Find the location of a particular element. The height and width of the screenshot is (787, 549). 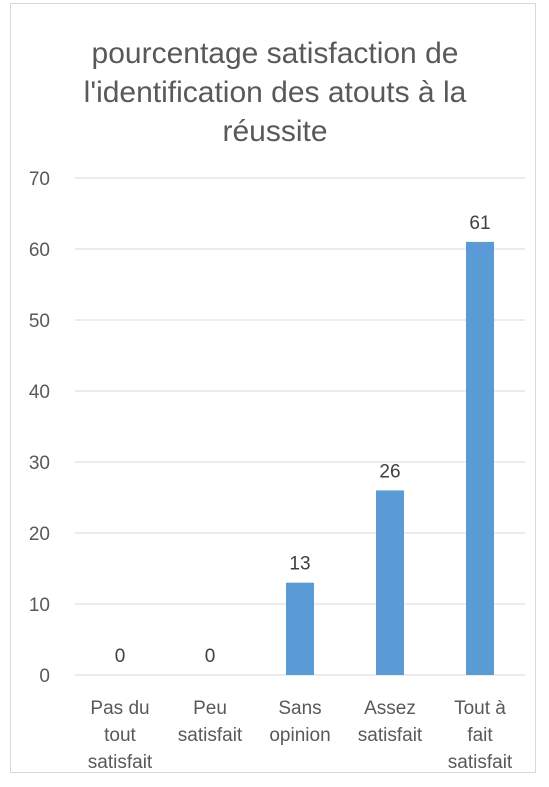

y-tick-label: 40 is located at coordinates (39, 392).